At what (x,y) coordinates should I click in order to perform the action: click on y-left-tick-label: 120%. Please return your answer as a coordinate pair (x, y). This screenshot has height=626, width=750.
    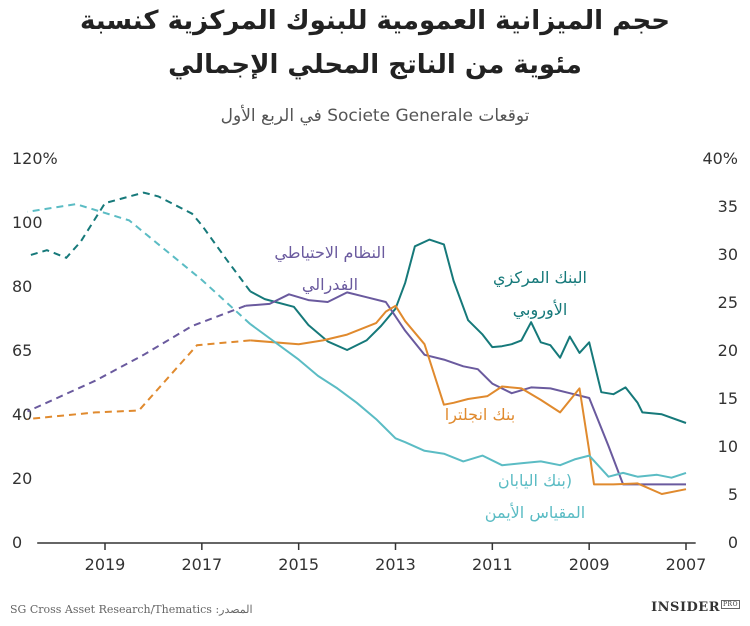
    Looking at the image, I should click on (35, 158).